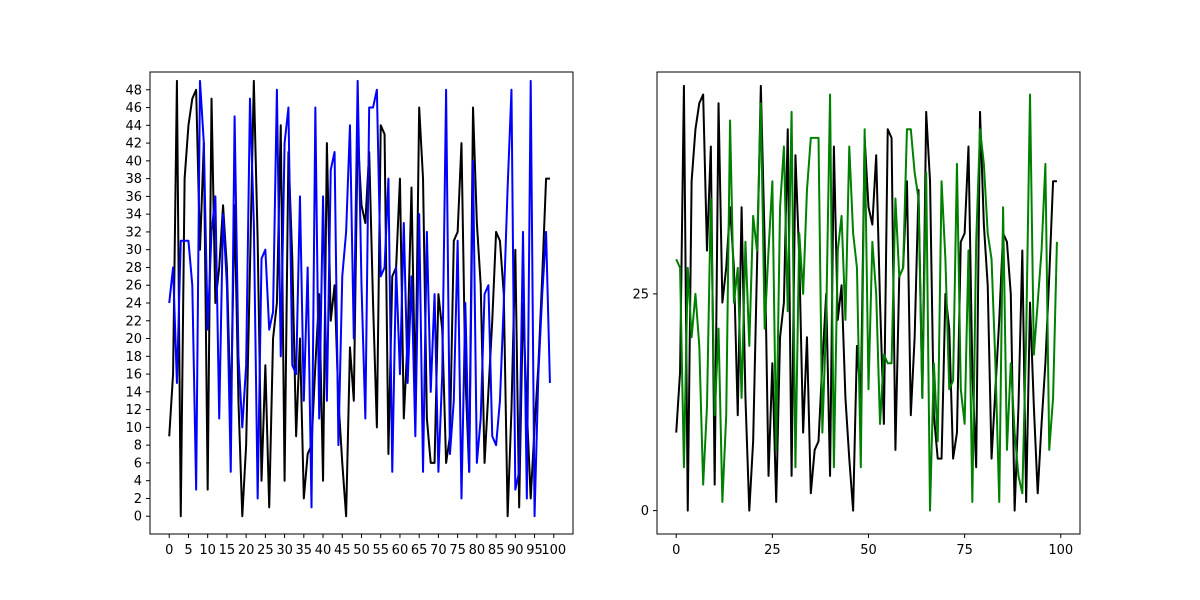 This screenshot has width=1200, height=600. I want to click on left-x-tick-label: 95, so click(534, 550).